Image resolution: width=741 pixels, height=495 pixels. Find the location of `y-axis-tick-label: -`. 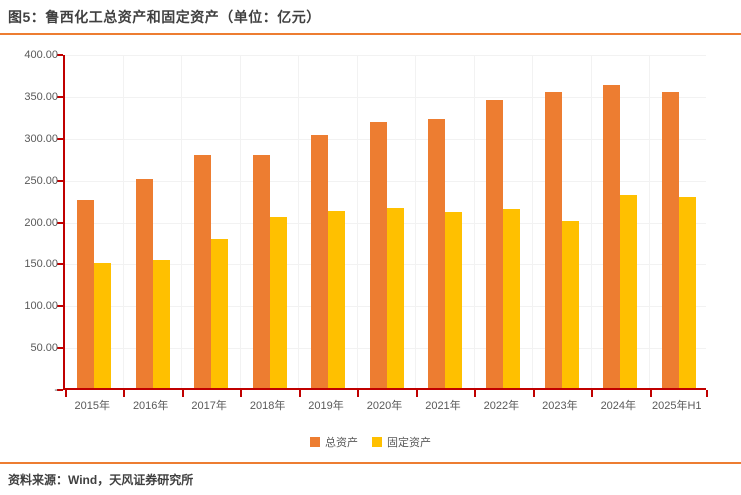

y-axis-tick-label: - is located at coordinates (56, 390).